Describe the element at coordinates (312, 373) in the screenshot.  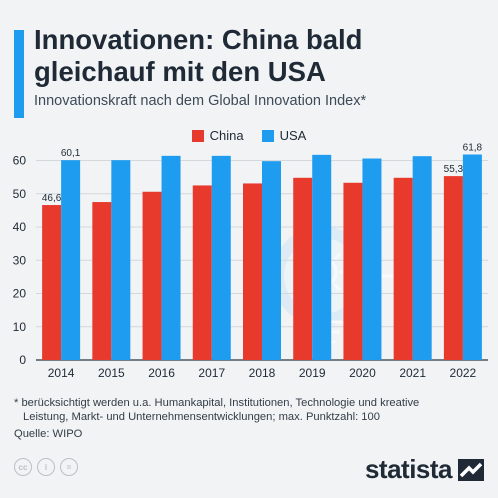
I see `x-tick-label-2019: 2019` at that location.